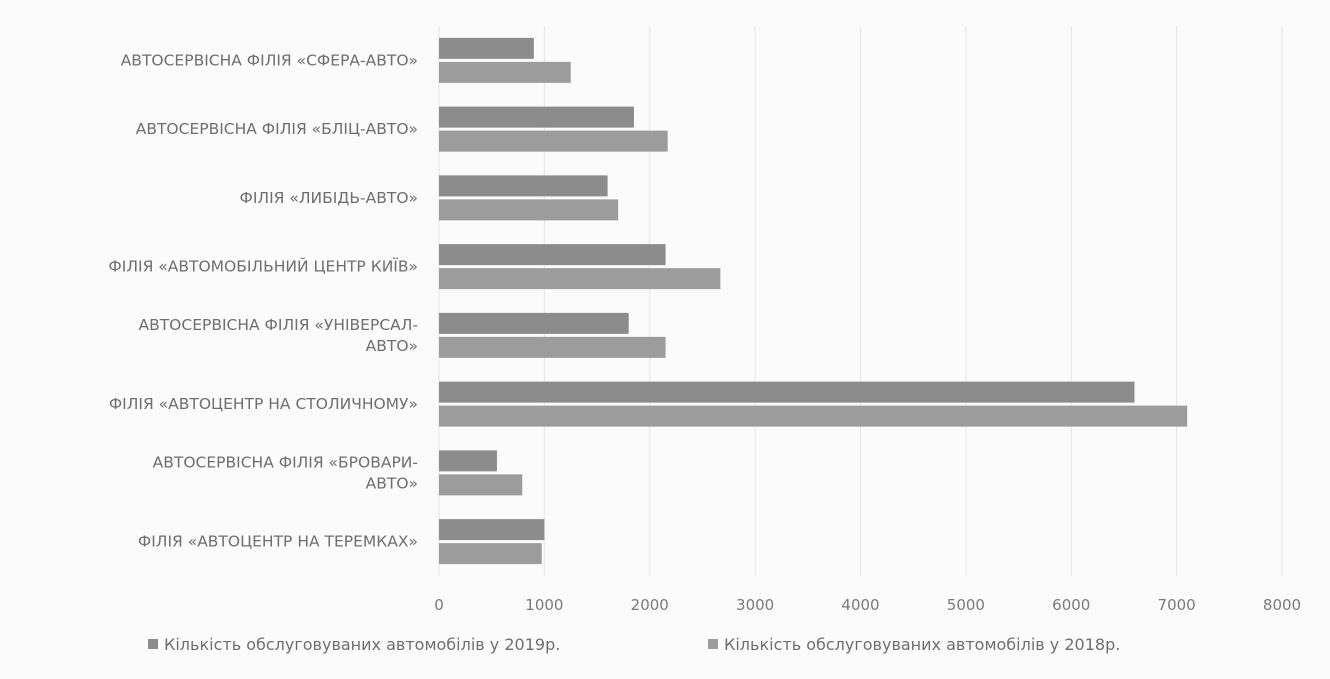  What do you see at coordinates (1071, 605) in the screenshot?
I see `x-tick-label-6: 6000` at bounding box center [1071, 605].